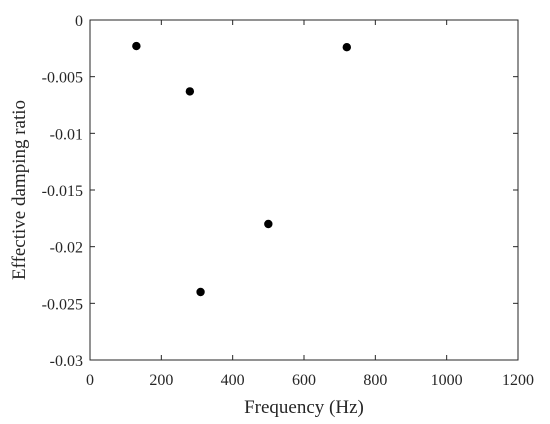  I want to click on y-tick-label: -0.015, so click(62, 191).